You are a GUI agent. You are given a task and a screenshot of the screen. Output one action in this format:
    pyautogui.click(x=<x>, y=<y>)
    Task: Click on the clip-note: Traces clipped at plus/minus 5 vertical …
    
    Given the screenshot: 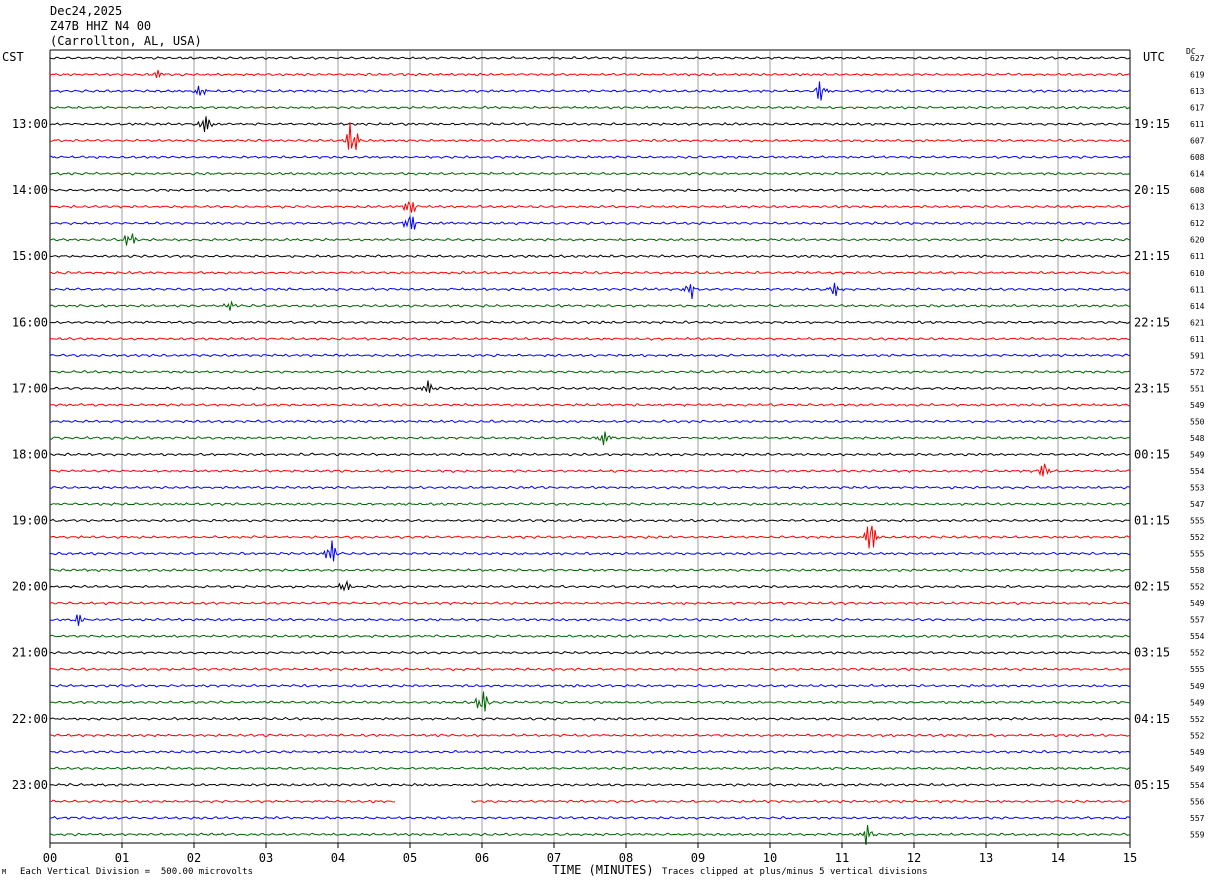 What is the action you would take?
    pyautogui.click(x=795, y=872)
    